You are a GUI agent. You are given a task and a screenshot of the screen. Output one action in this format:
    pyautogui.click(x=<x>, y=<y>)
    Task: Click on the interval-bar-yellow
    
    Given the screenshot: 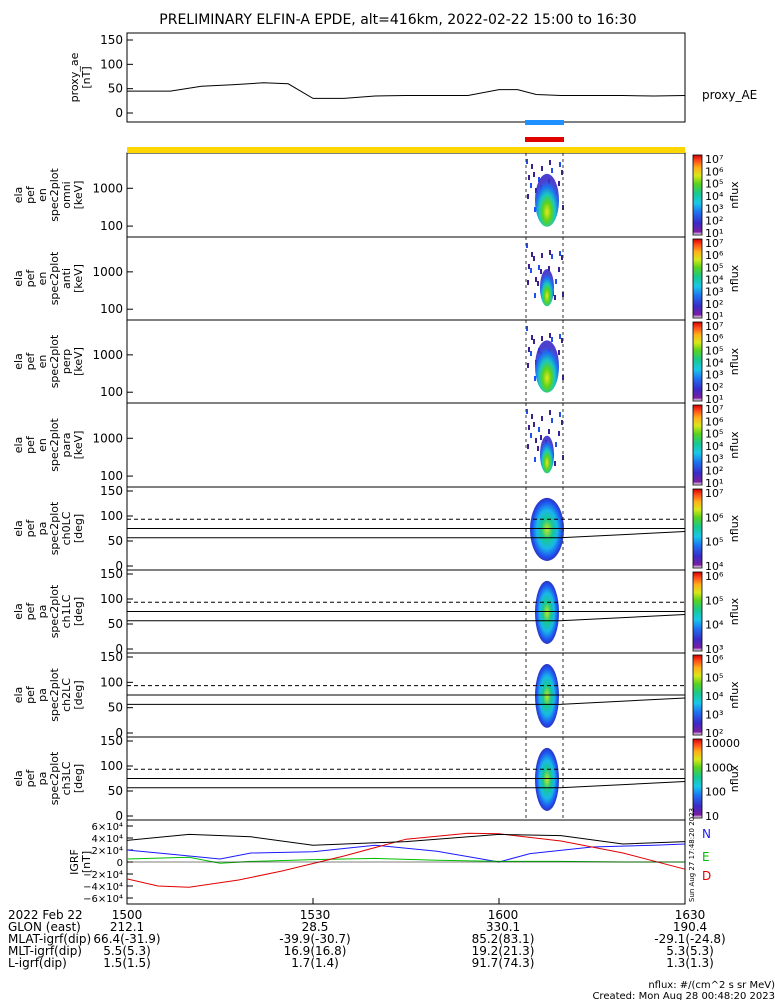 What is the action you would take?
    pyautogui.click(x=406, y=150)
    